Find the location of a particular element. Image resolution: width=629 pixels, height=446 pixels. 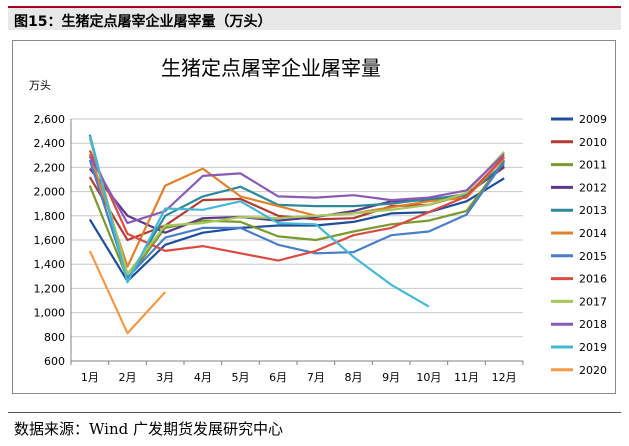

legend-label-2018: 2018 is located at coordinates (593, 324).